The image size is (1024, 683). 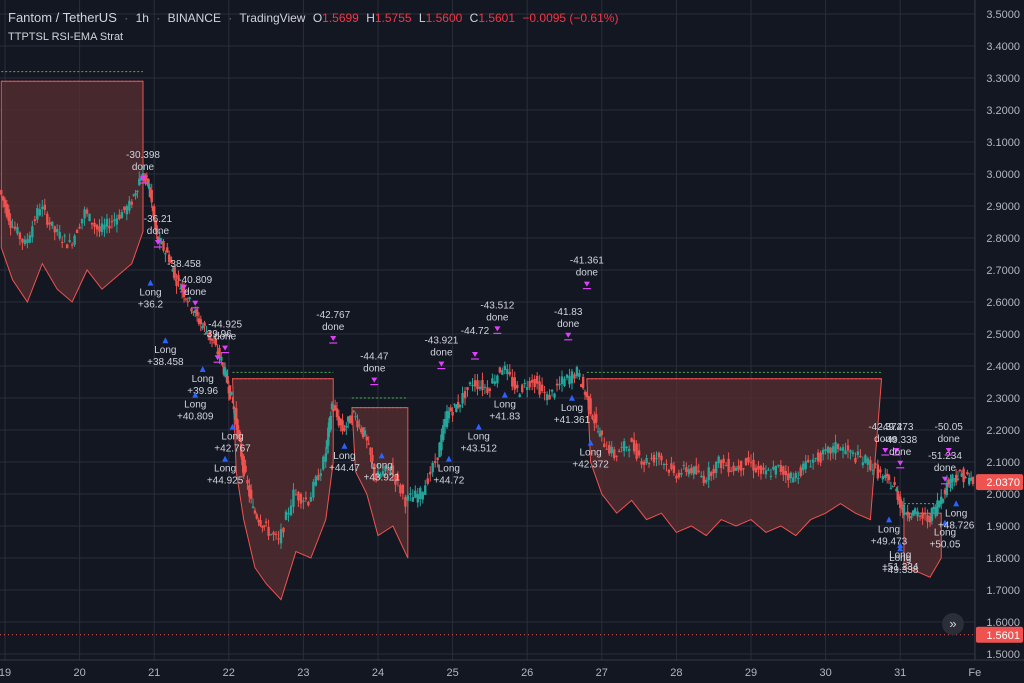 What do you see at coordinates (953, 624) in the screenshot?
I see `scroll-to-realtime-button: »` at bounding box center [953, 624].